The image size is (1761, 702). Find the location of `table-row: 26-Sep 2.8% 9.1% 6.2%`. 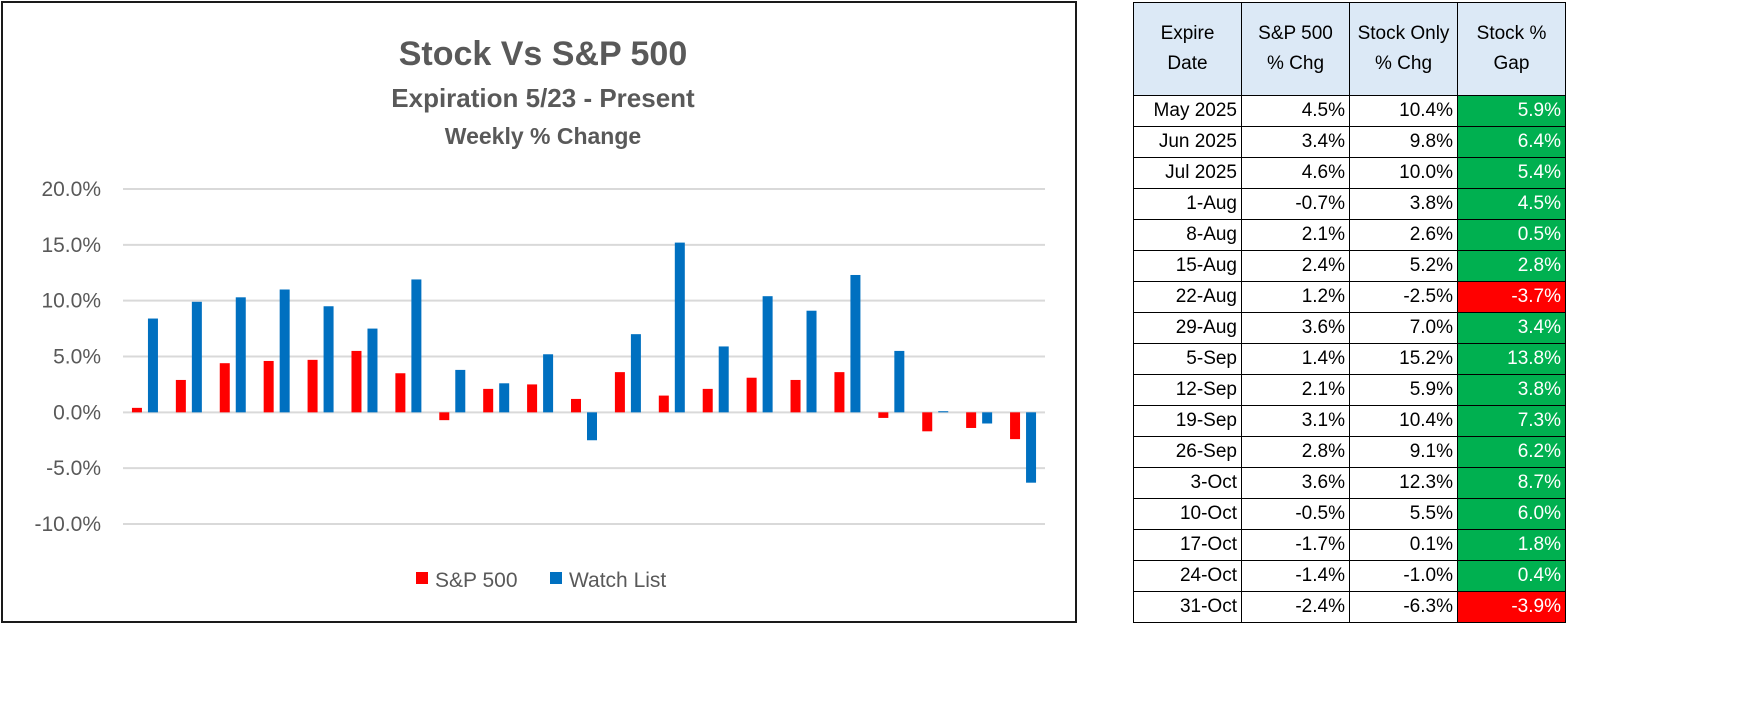

table-row: 26-Sep 2.8% 9.1% 6.2% is located at coordinates (1349, 452).